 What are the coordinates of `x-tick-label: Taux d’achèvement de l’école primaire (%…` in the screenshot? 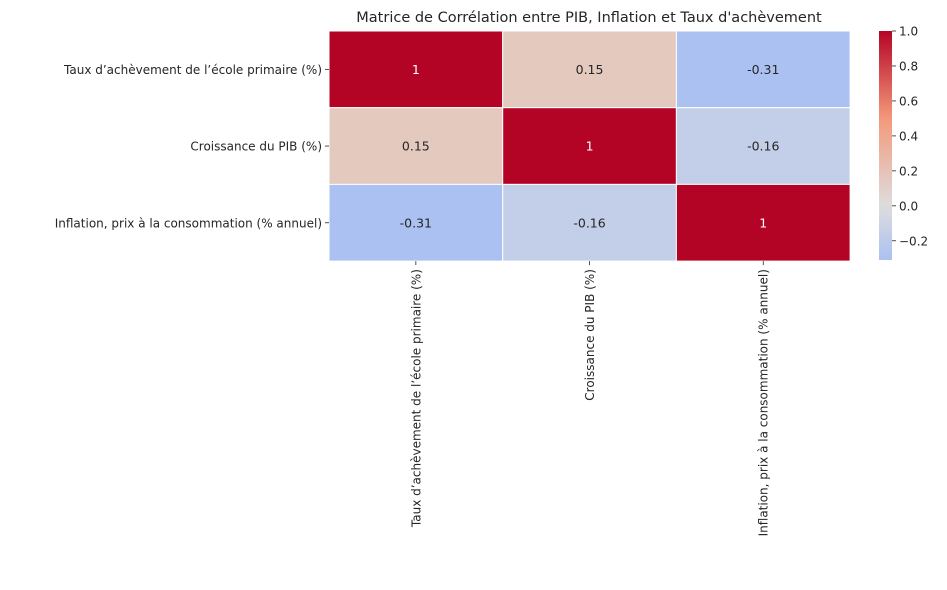 It's located at (416, 398).